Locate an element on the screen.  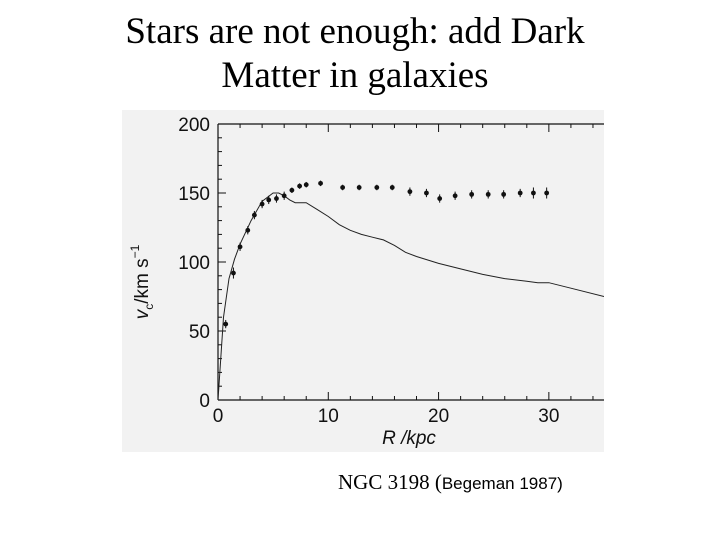
y-tick-label: 200 is located at coordinates (194, 125).